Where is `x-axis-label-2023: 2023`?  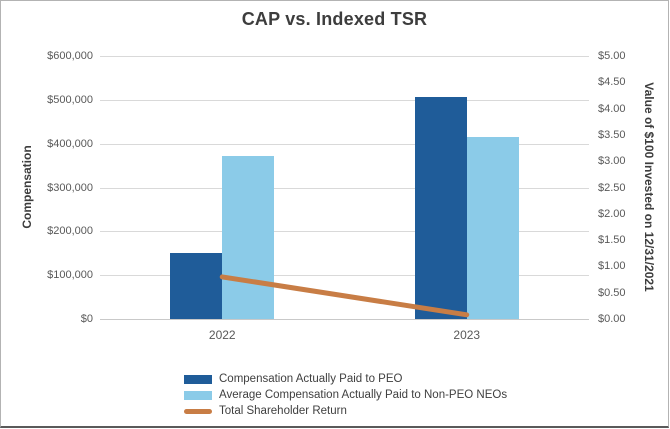
x-axis-label-2023: 2023 is located at coordinates (467, 335).